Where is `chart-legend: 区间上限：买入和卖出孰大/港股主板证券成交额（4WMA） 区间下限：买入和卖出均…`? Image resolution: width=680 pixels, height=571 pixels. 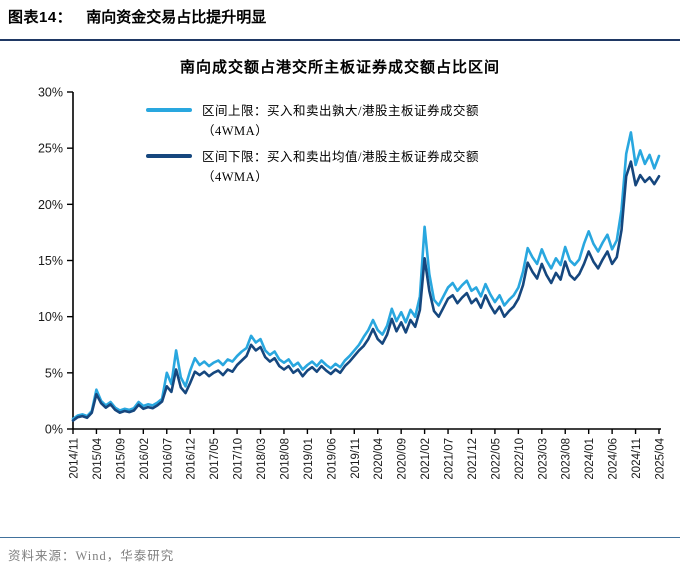
chart-legend: 区间上限：买入和卖出孰大/港股主板证券成交额（4WMA） 区间下限：买入和卖出均… is located at coordinates (346, 147).